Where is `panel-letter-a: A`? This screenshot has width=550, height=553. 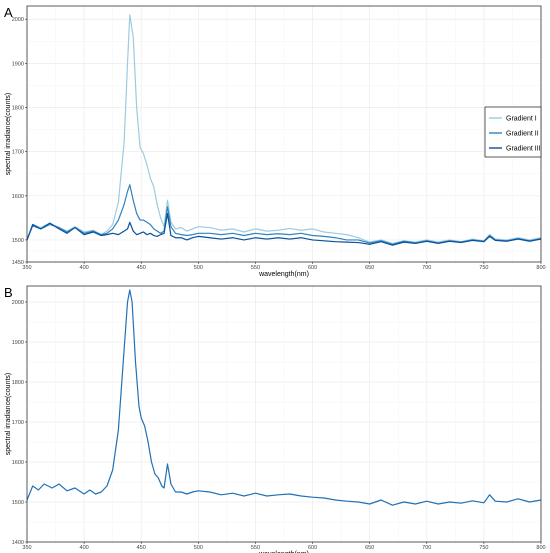 panel-letter-a: A is located at coordinates (8, 12).